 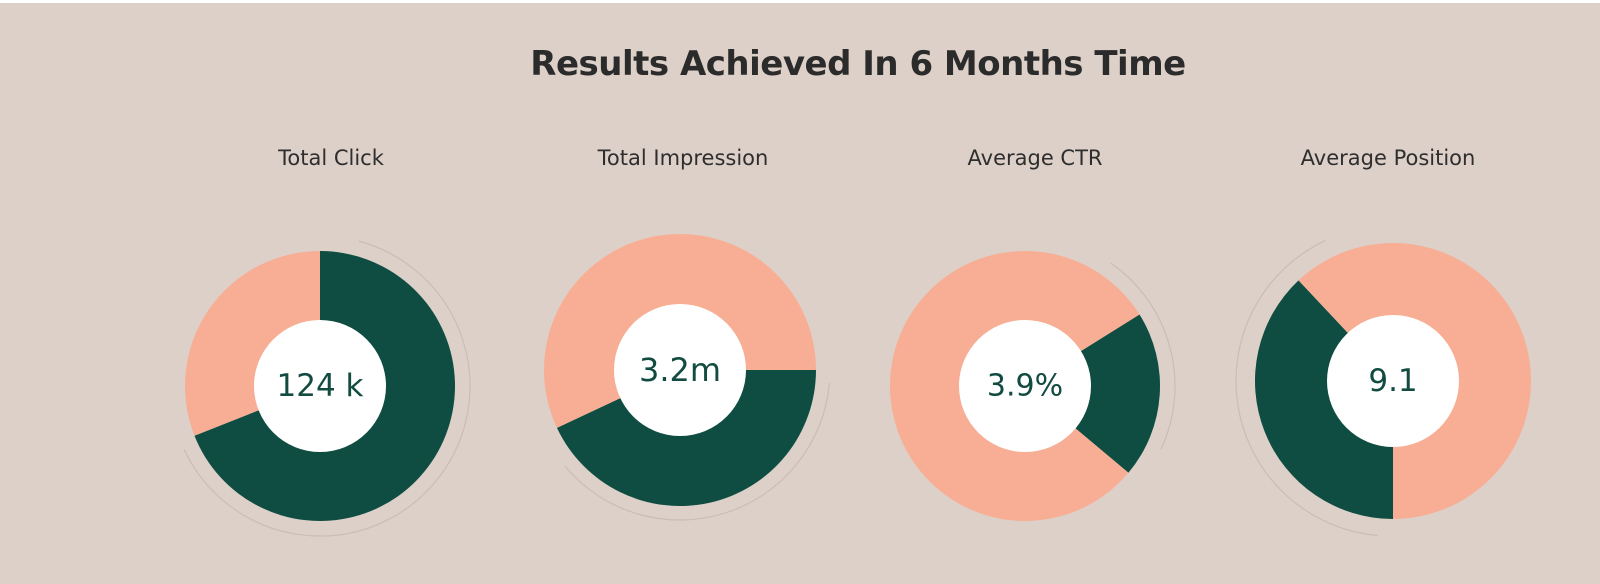 What do you see at coordinates (331, 158) in the screenshot?
I see `chart-title-total-click: Total Click` at bounding box center [331, 158].